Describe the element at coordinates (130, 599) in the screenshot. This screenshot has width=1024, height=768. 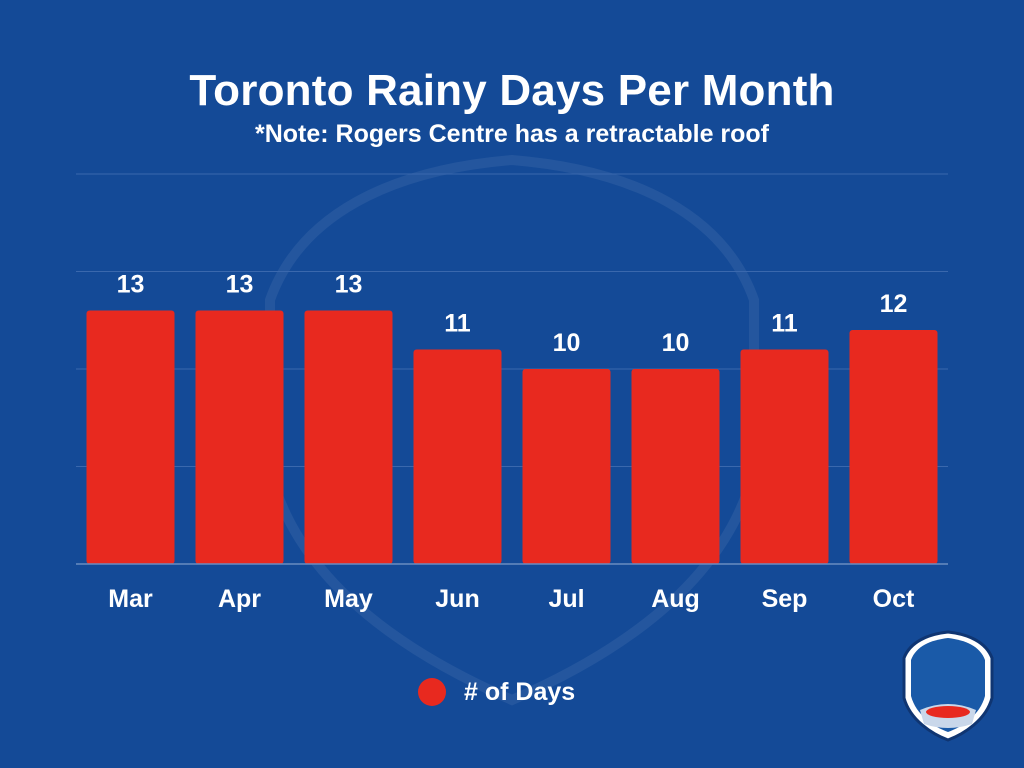
I see `x-tick-label: Mar` at that location.